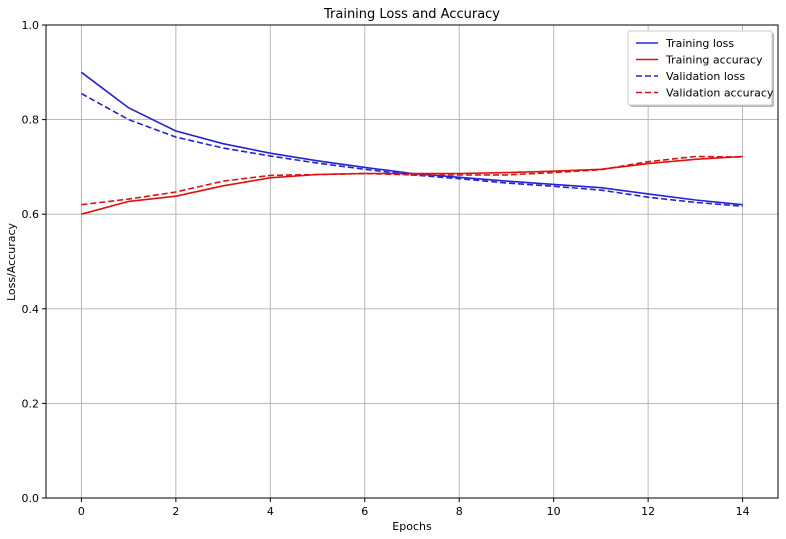 Image resolution: width=786 pixels, height=539 pixels. What do you see at coordinates (705, 76) in the screenshot?
I see `legend-label: Validation loss` at bounding box center [705, 76].